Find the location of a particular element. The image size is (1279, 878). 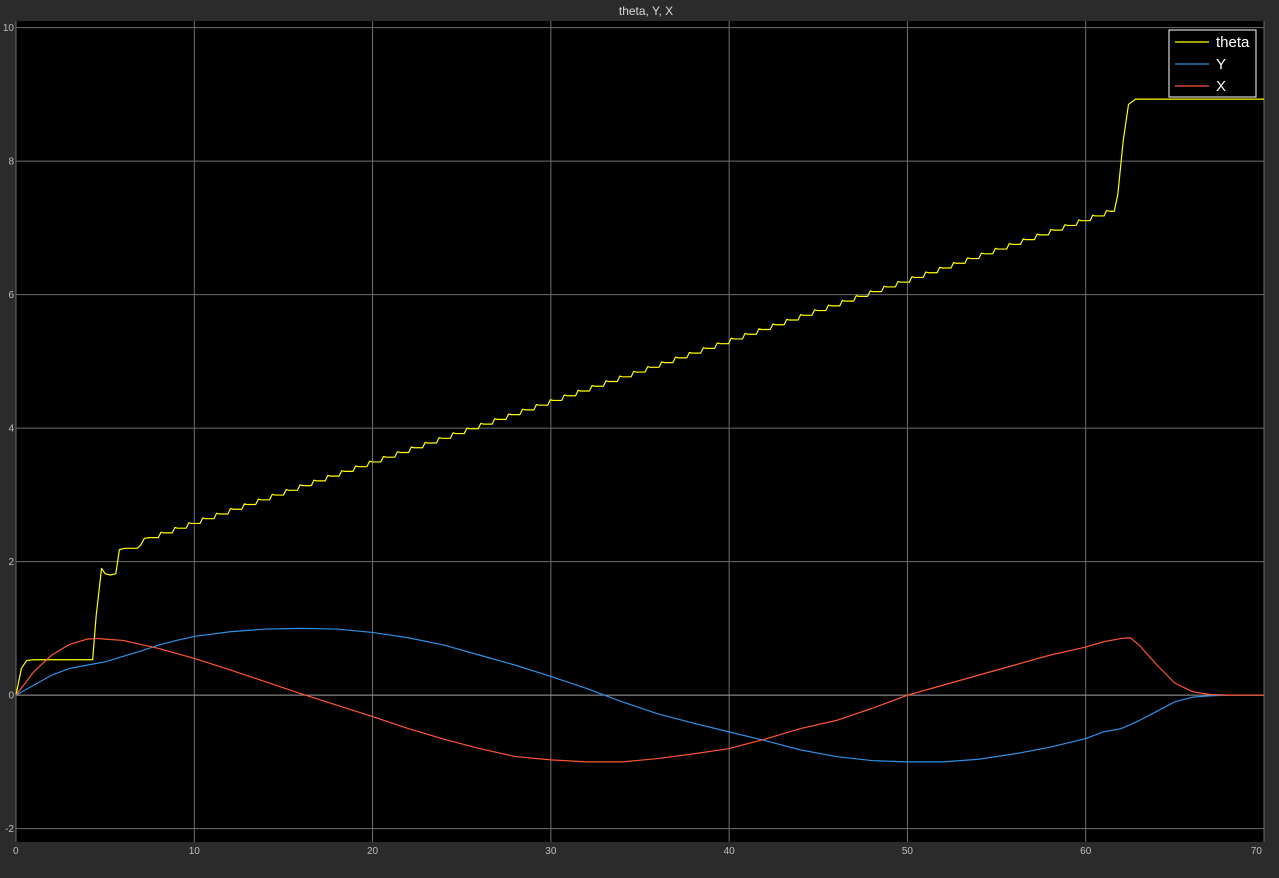

x-tick-label: 20 is located at coordinates (373, 851).